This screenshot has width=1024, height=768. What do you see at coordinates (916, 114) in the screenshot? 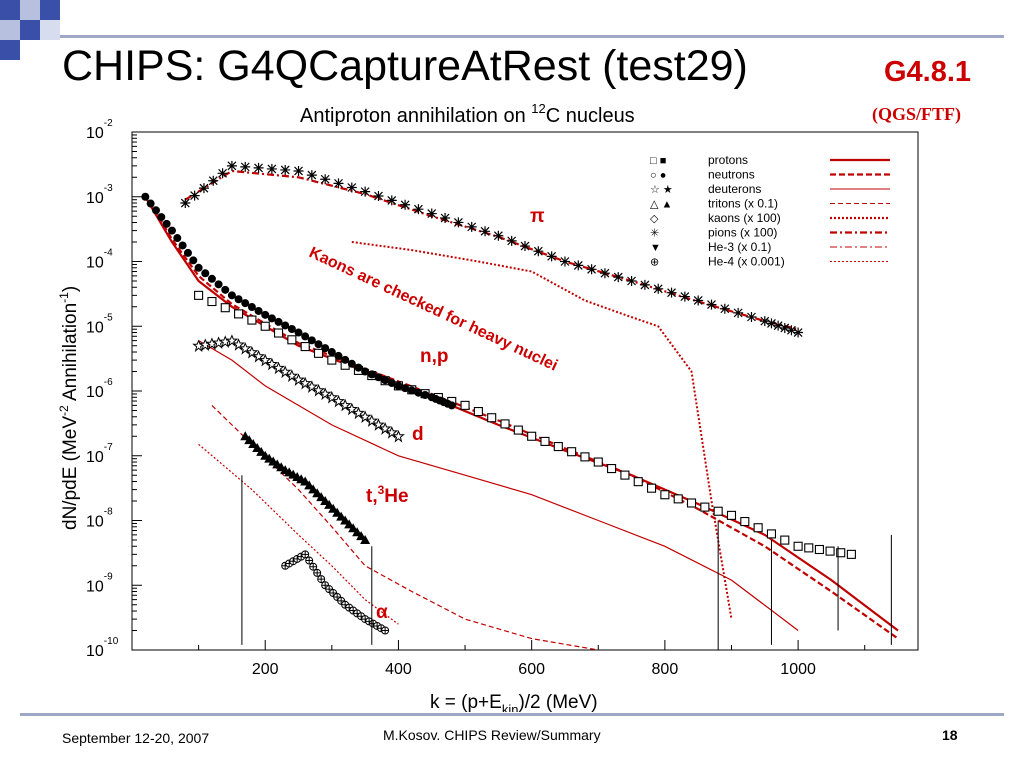
I see `version-sublabel: (QGS/FTF)` at bounding box center [916, 114].